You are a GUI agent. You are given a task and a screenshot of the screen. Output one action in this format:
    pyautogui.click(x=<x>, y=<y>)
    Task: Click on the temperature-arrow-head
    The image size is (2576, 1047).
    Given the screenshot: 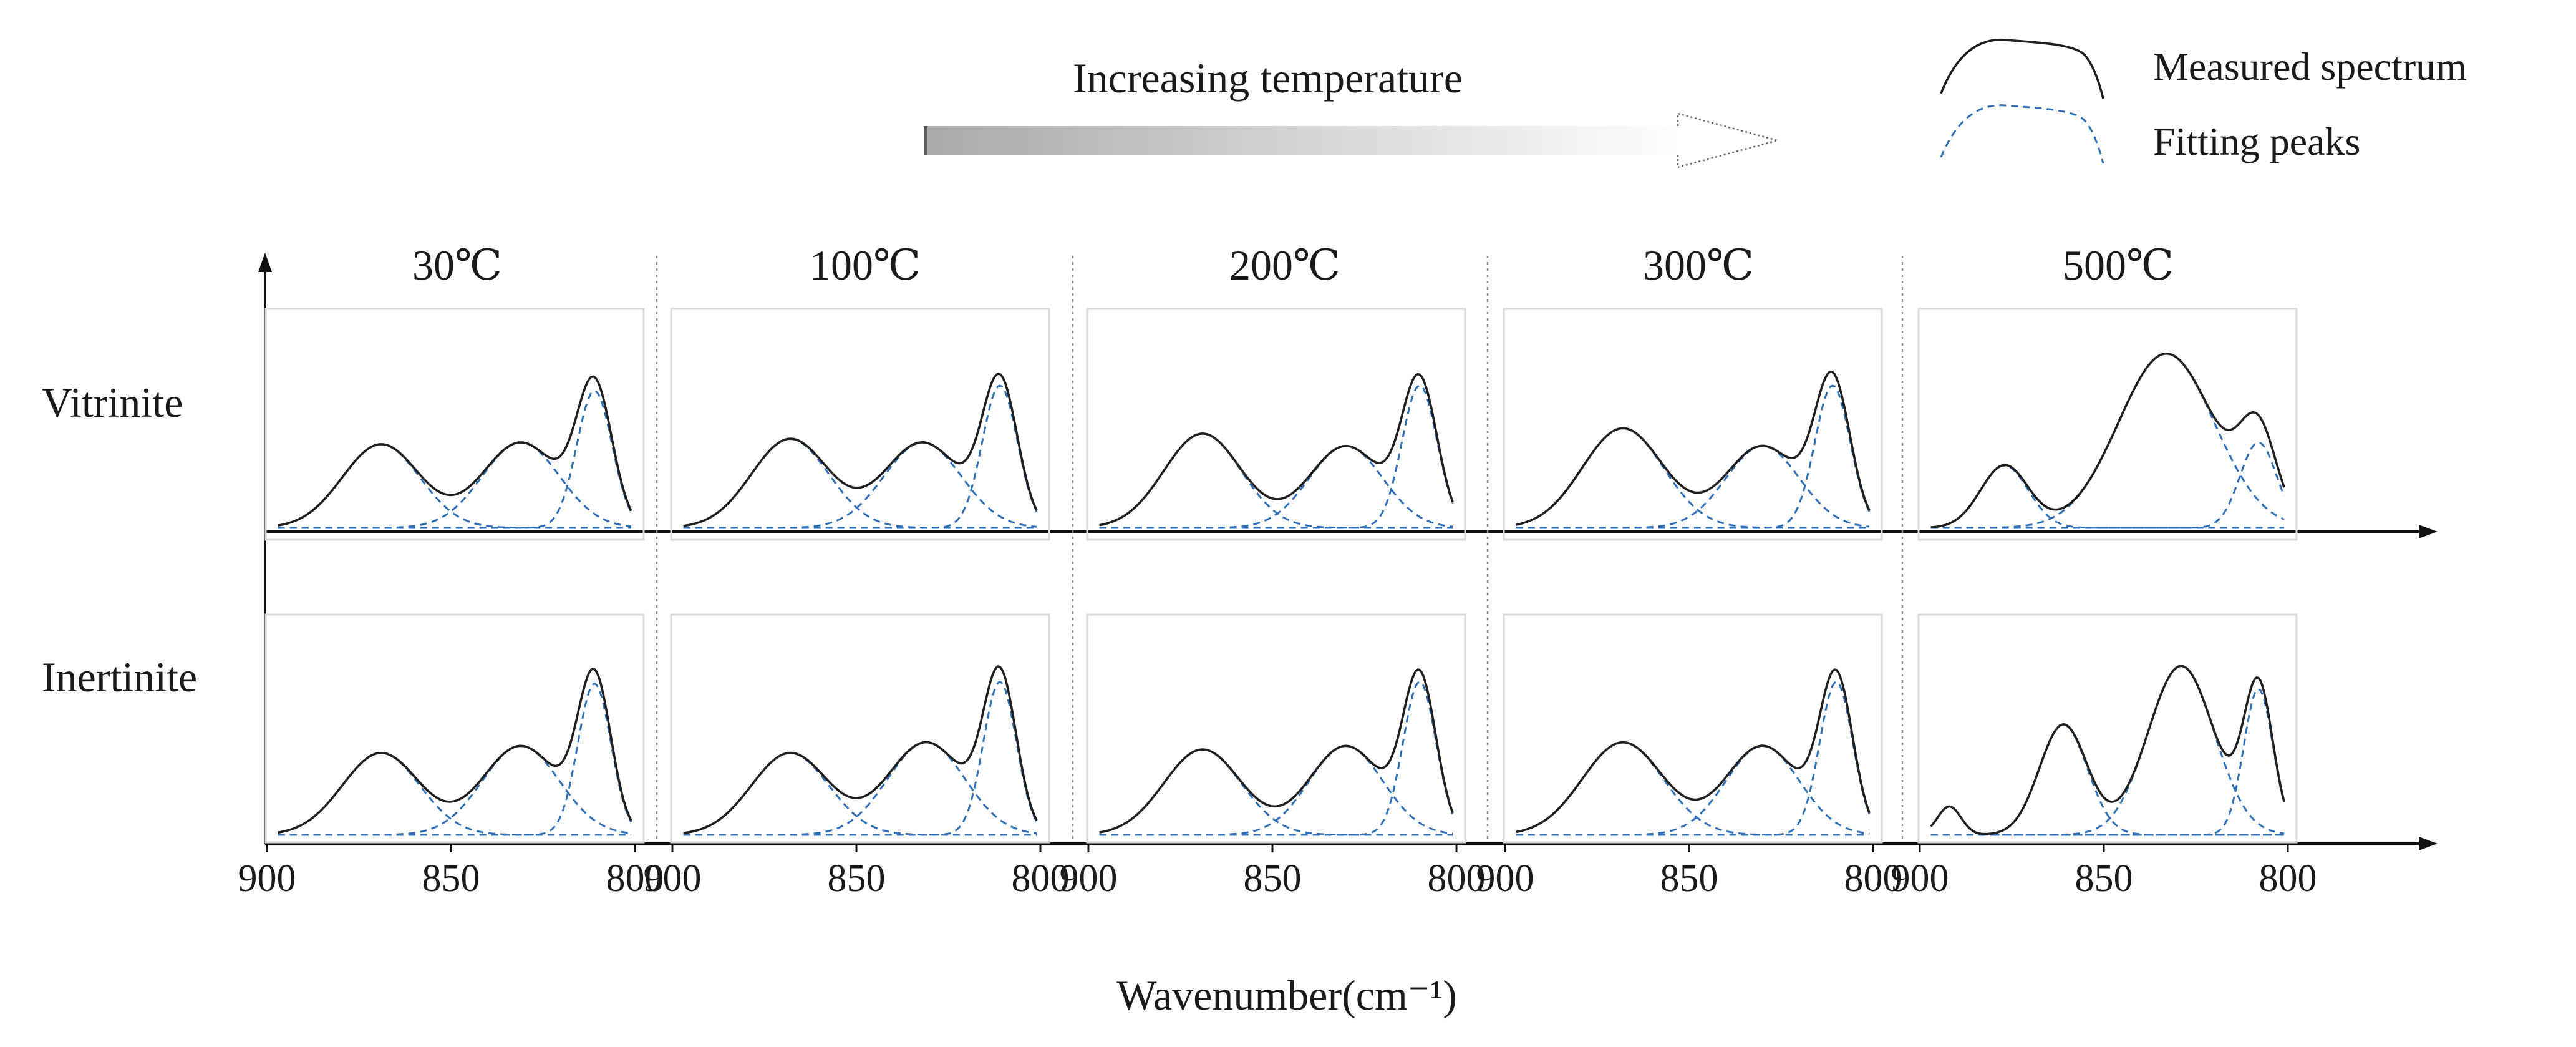 What is the action you would take?
    pyautogui.click(x=1729, y=140)
    